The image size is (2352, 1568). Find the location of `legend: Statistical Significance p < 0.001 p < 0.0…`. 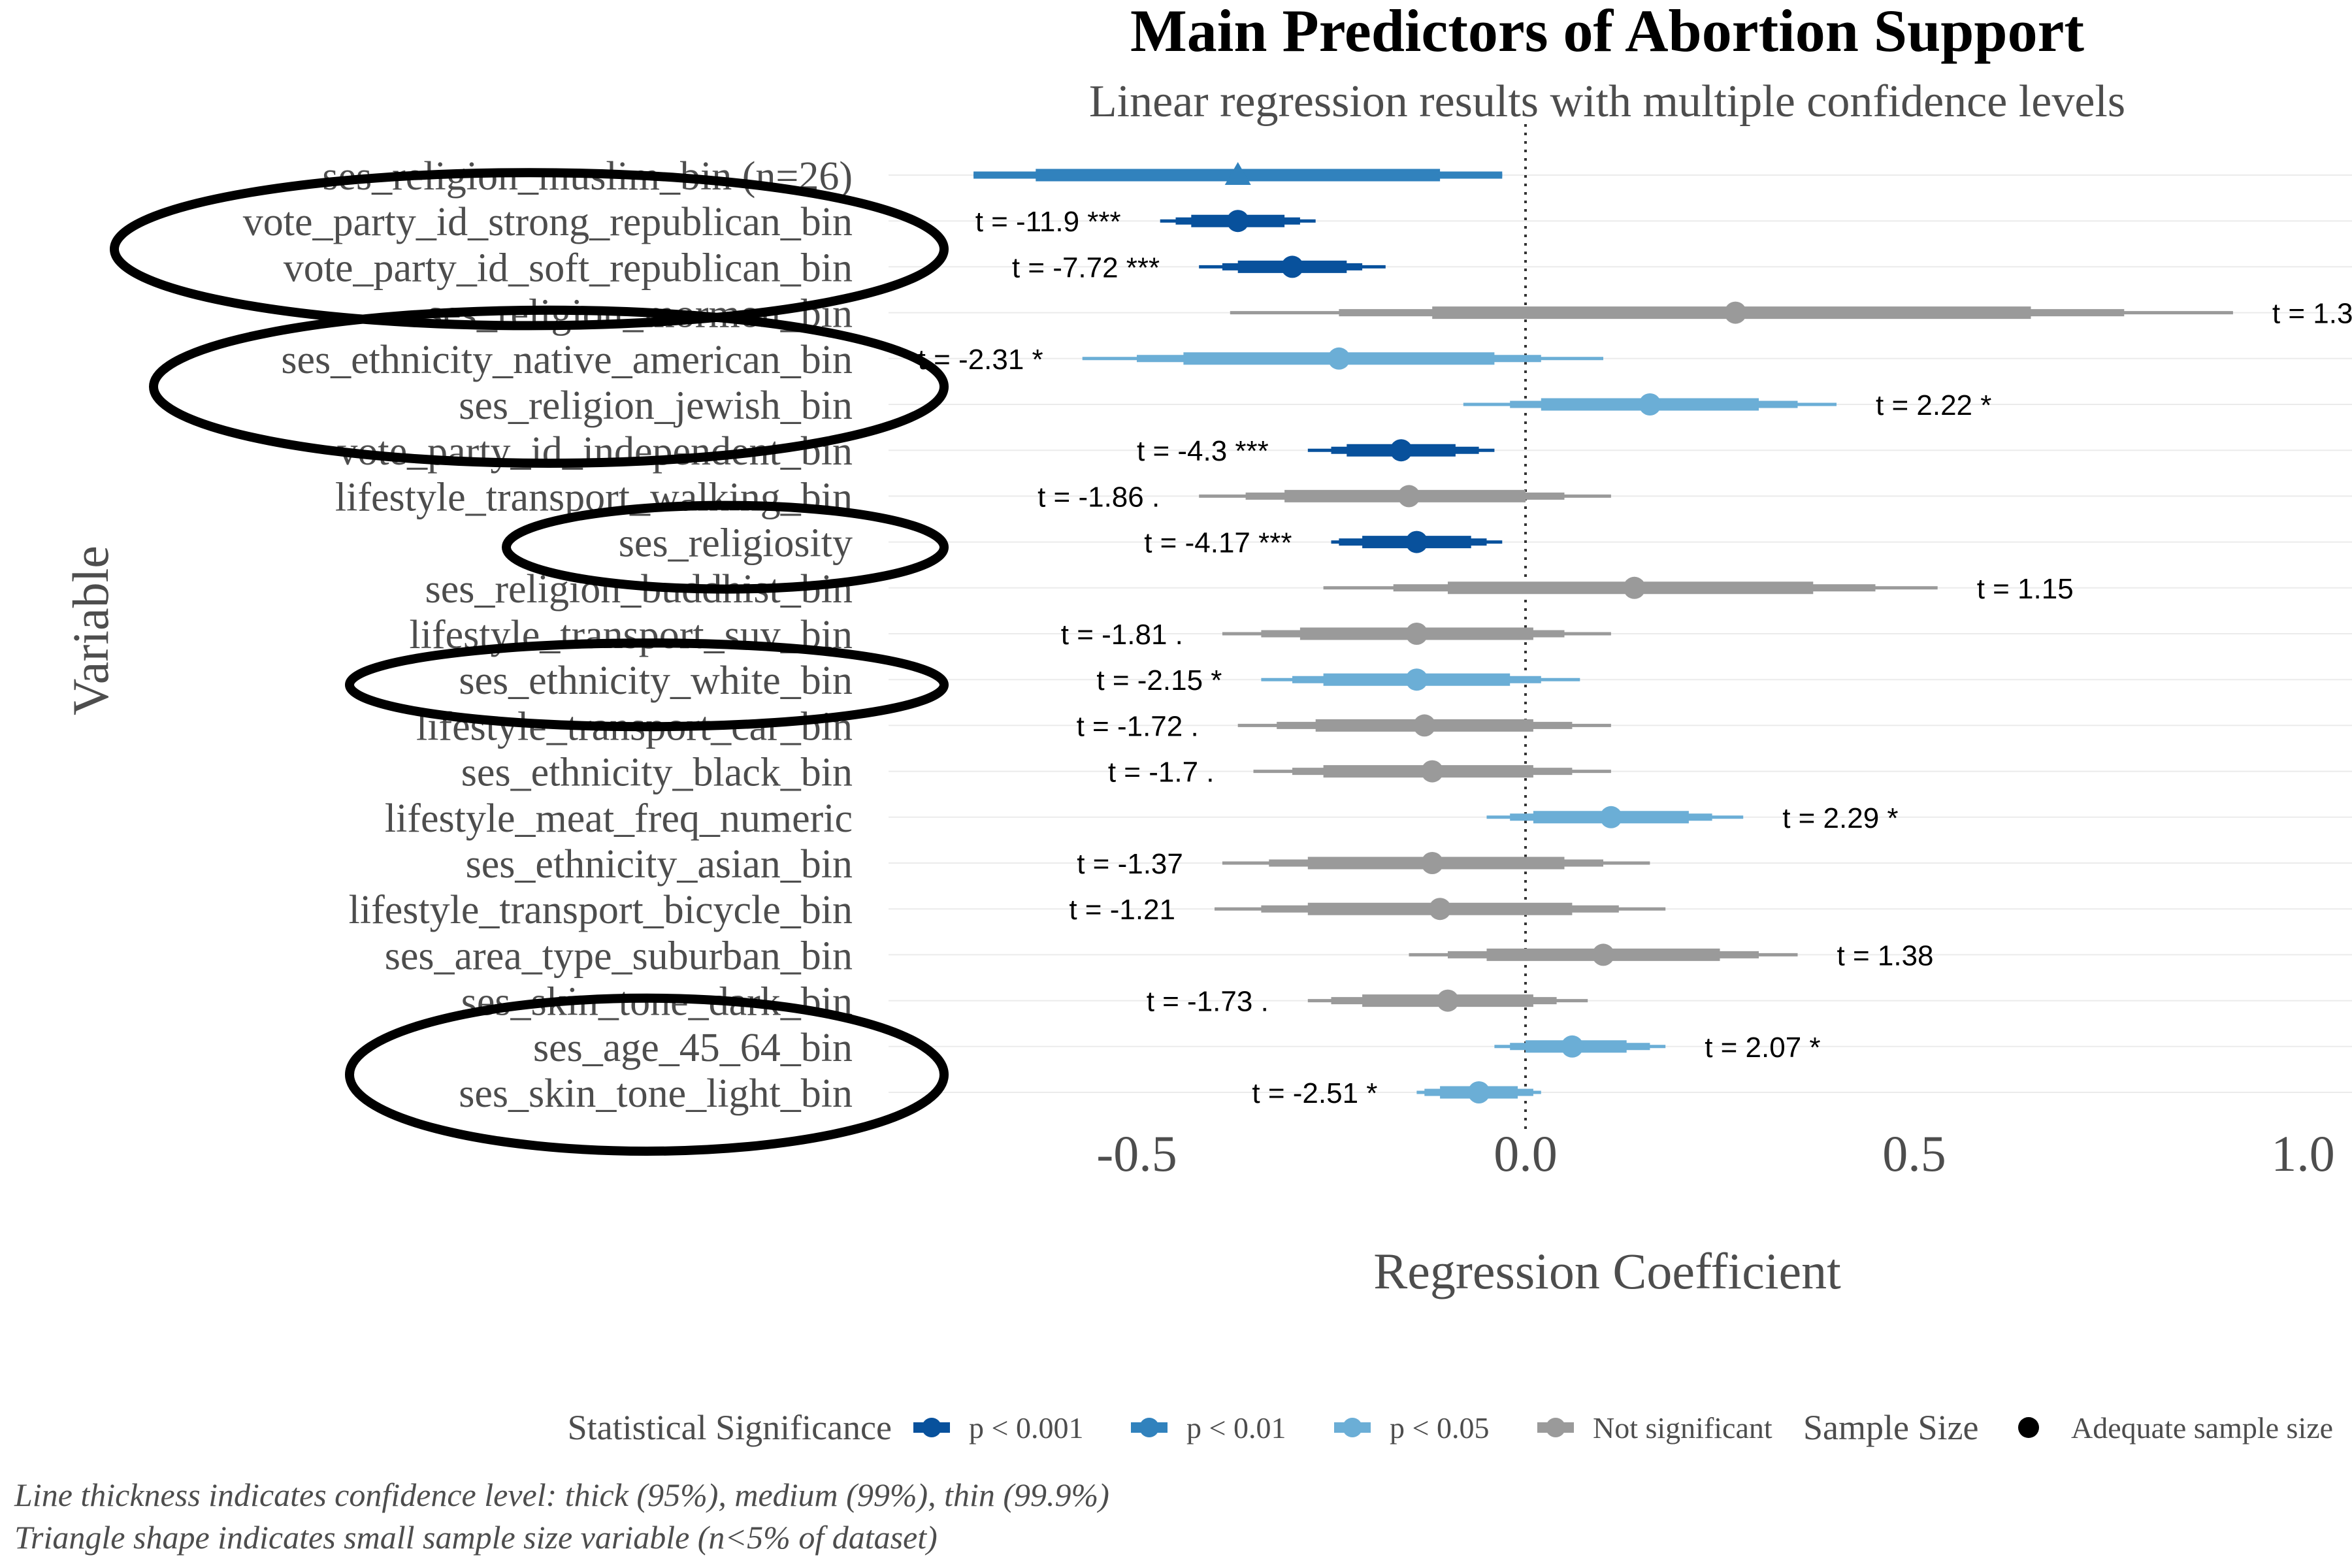

legend: Statistical Significance p < 0.001 p < 0.0… is located at coordinates (1450, 1427).